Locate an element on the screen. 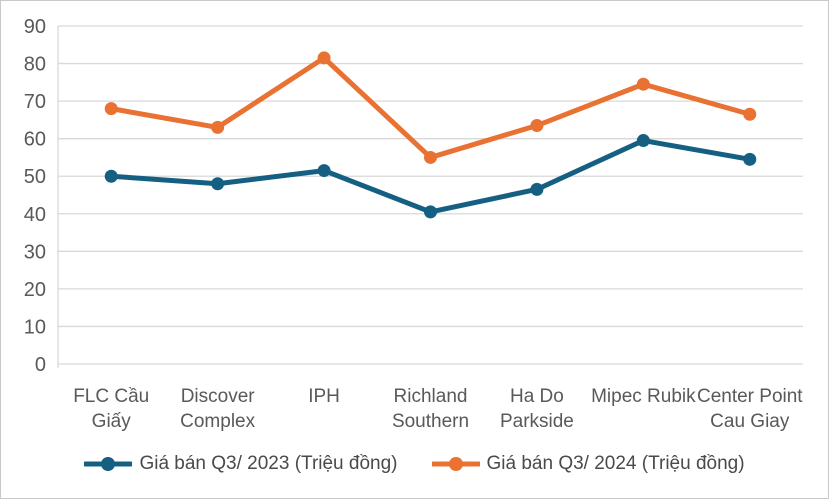 This screenshot has height=499, width=829. y-axis-tick-label: 80 is located at coordinates (35, 65).